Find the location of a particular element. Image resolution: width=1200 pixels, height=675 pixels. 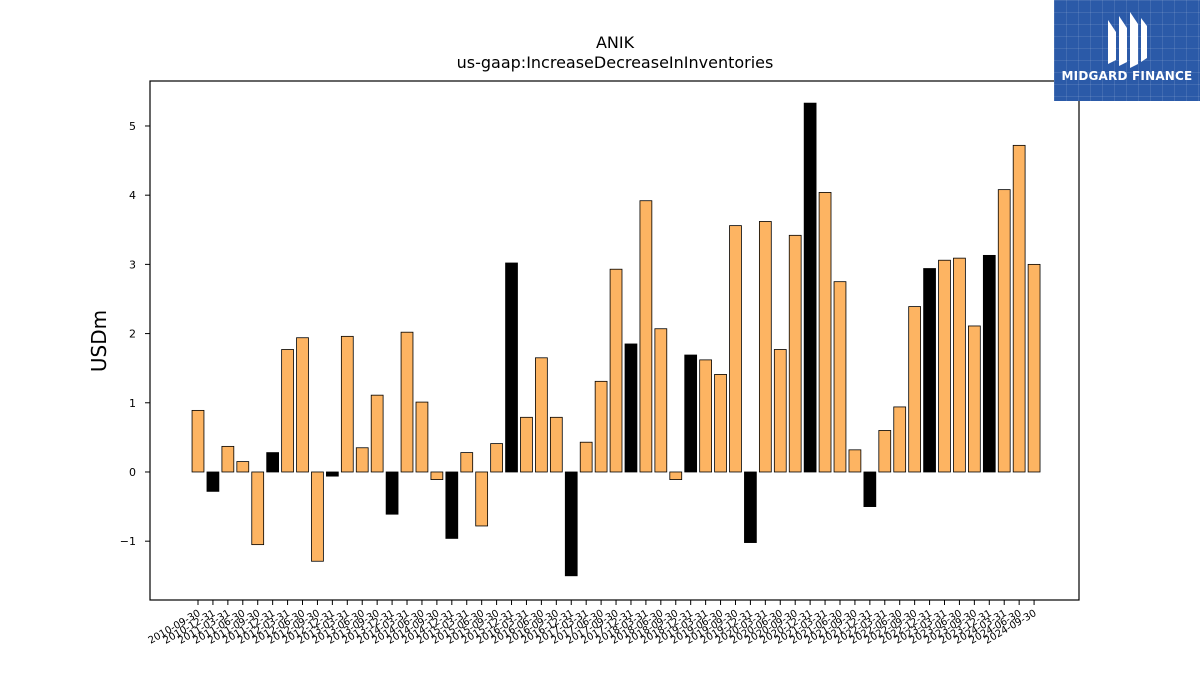

chart-subtitle: us-gaap:IncreaseDecreaseInInventories is located at coordinates (615, 62).